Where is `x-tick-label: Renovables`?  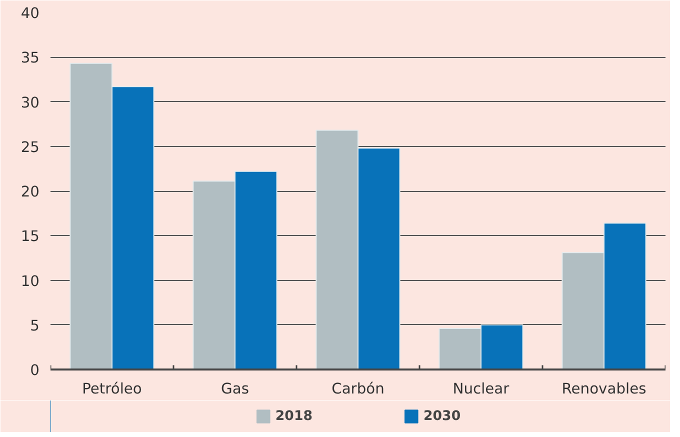
x-tick-label: Renovables is located at coordinates (604, 389).